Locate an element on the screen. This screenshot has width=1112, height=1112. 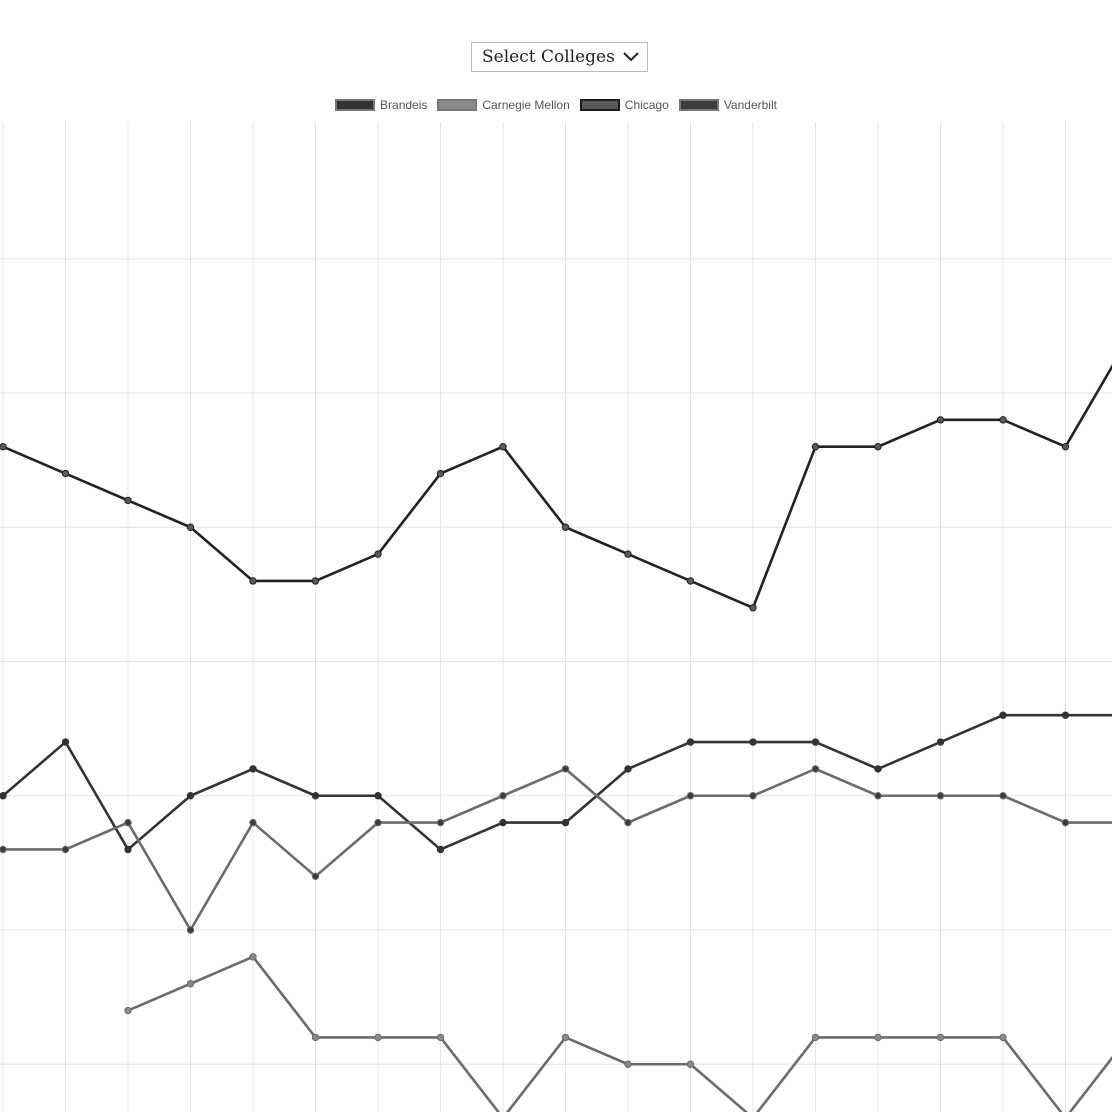
legend-item-carnegie-mellon: Carnegie Mellon is located at coordinates (503, 105).